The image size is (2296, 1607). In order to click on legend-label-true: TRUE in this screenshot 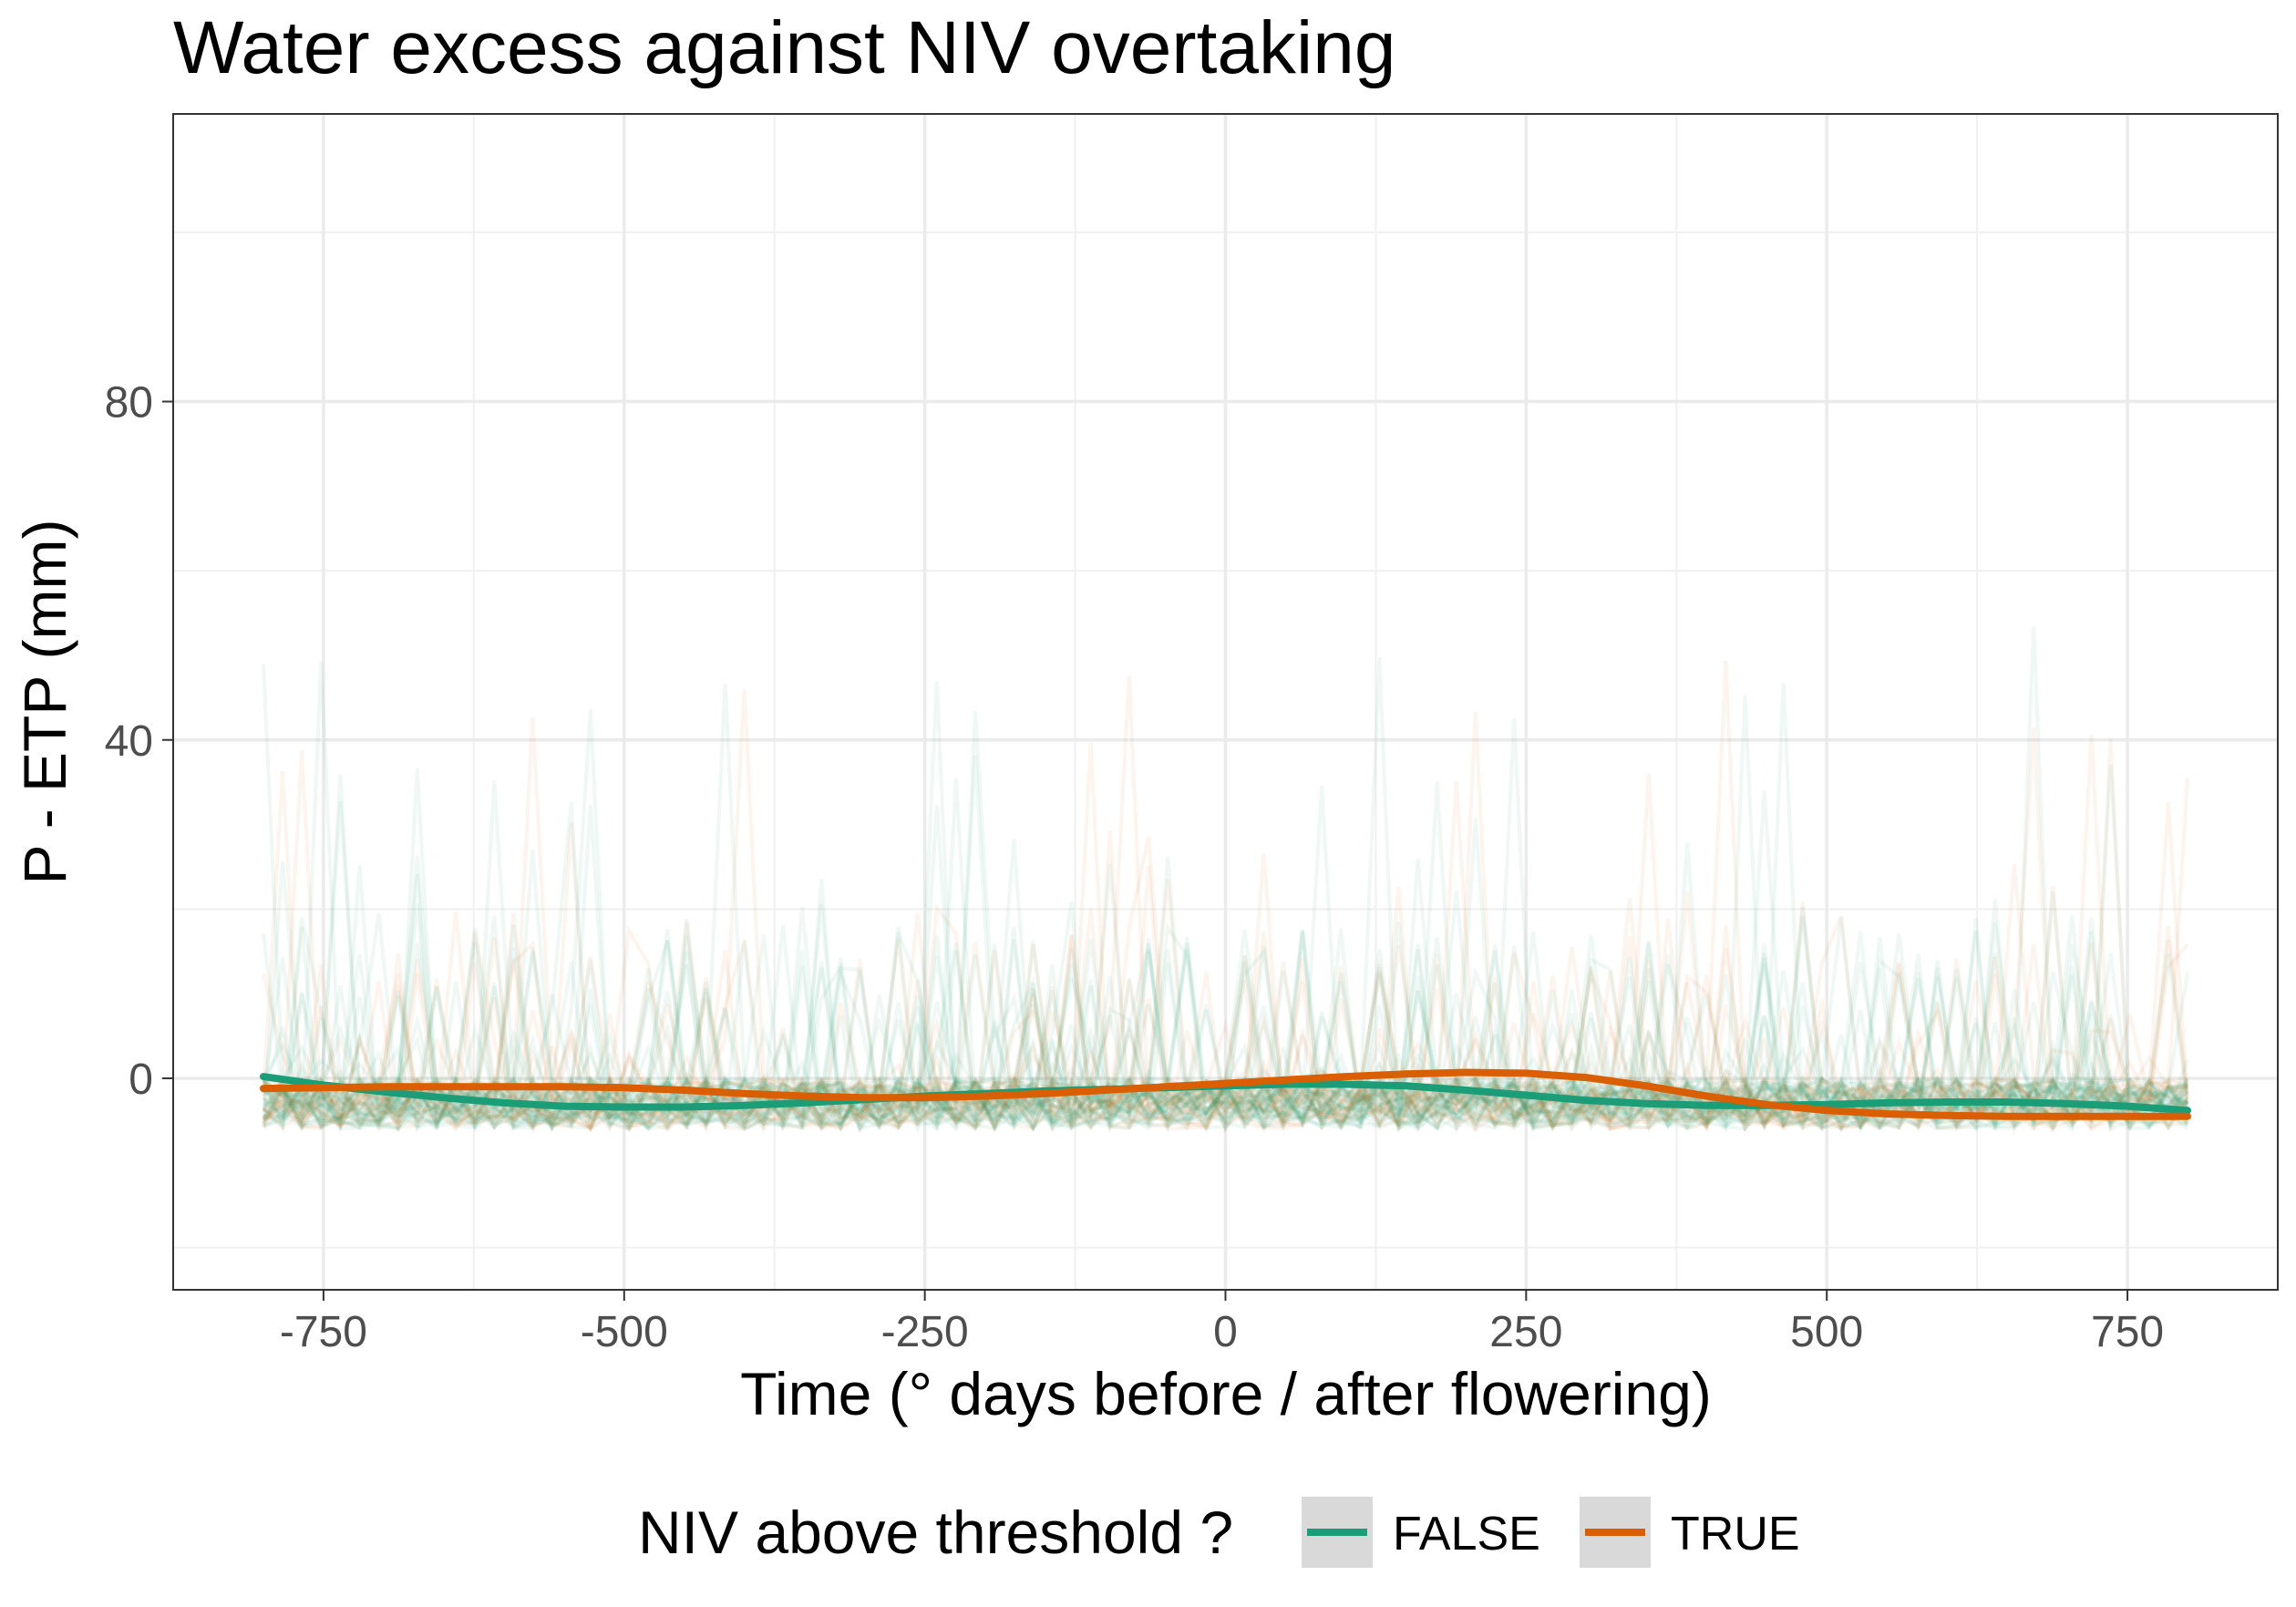, I will do `click(1735, 1534)`.